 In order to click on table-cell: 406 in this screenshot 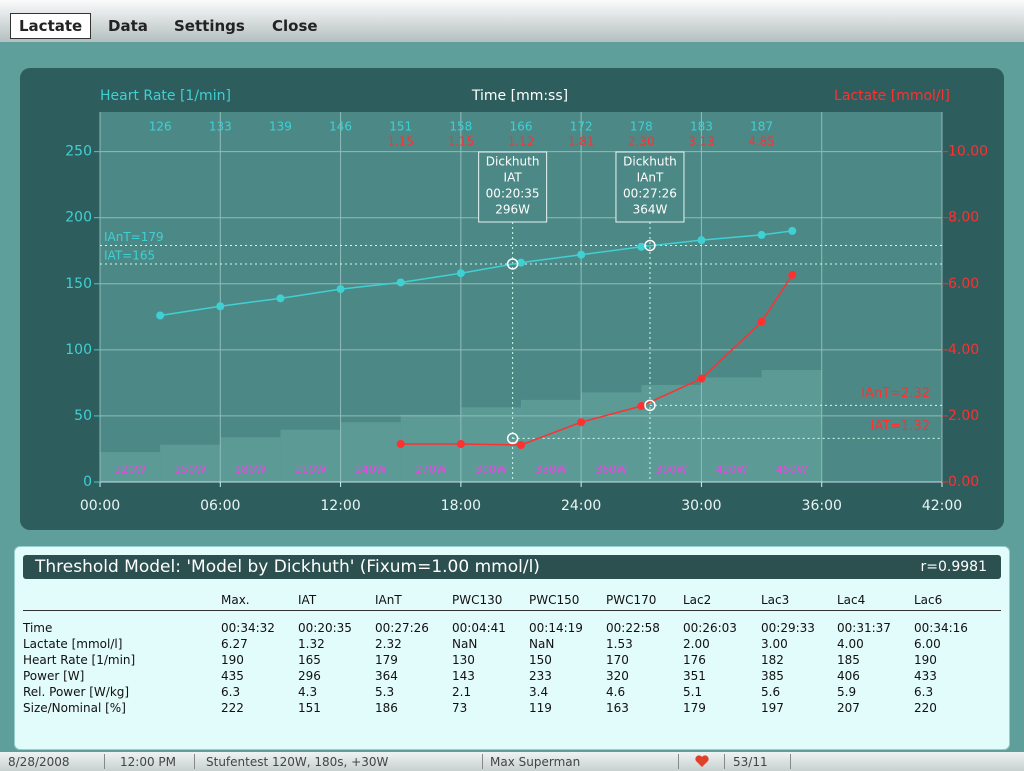, I will do `click(848, 676)`.